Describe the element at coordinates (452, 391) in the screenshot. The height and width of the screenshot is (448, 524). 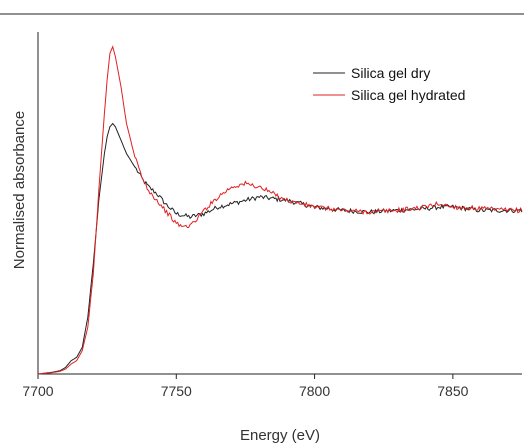
I see `x-tick-label: 7850` at that location.